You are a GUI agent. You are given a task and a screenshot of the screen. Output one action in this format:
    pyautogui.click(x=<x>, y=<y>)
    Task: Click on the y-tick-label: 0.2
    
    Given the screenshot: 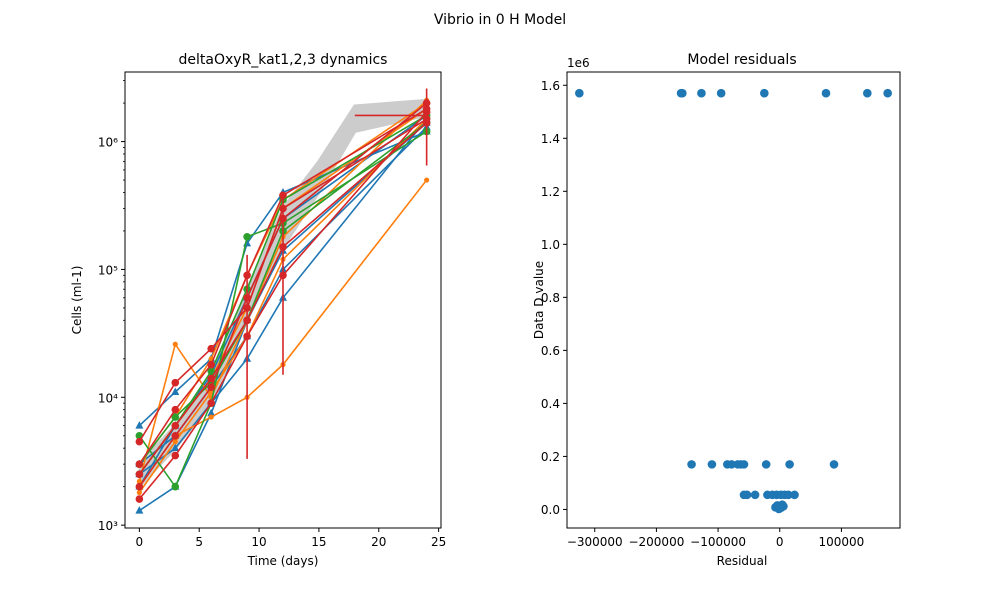 What is the action you would take?
    pyautogui.click(x=550, y=457)
    